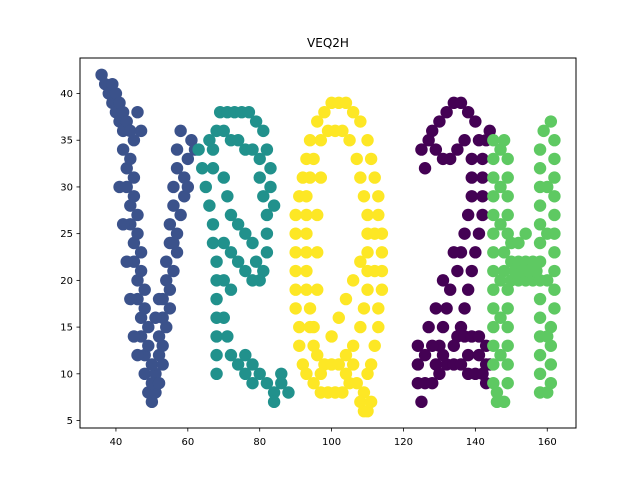 Image resolution: width=640 pixels, height=480 pixels. Describe the element at coordinates (116, 442) in the screenshot. I see `x-tick-label: 40` at that location.